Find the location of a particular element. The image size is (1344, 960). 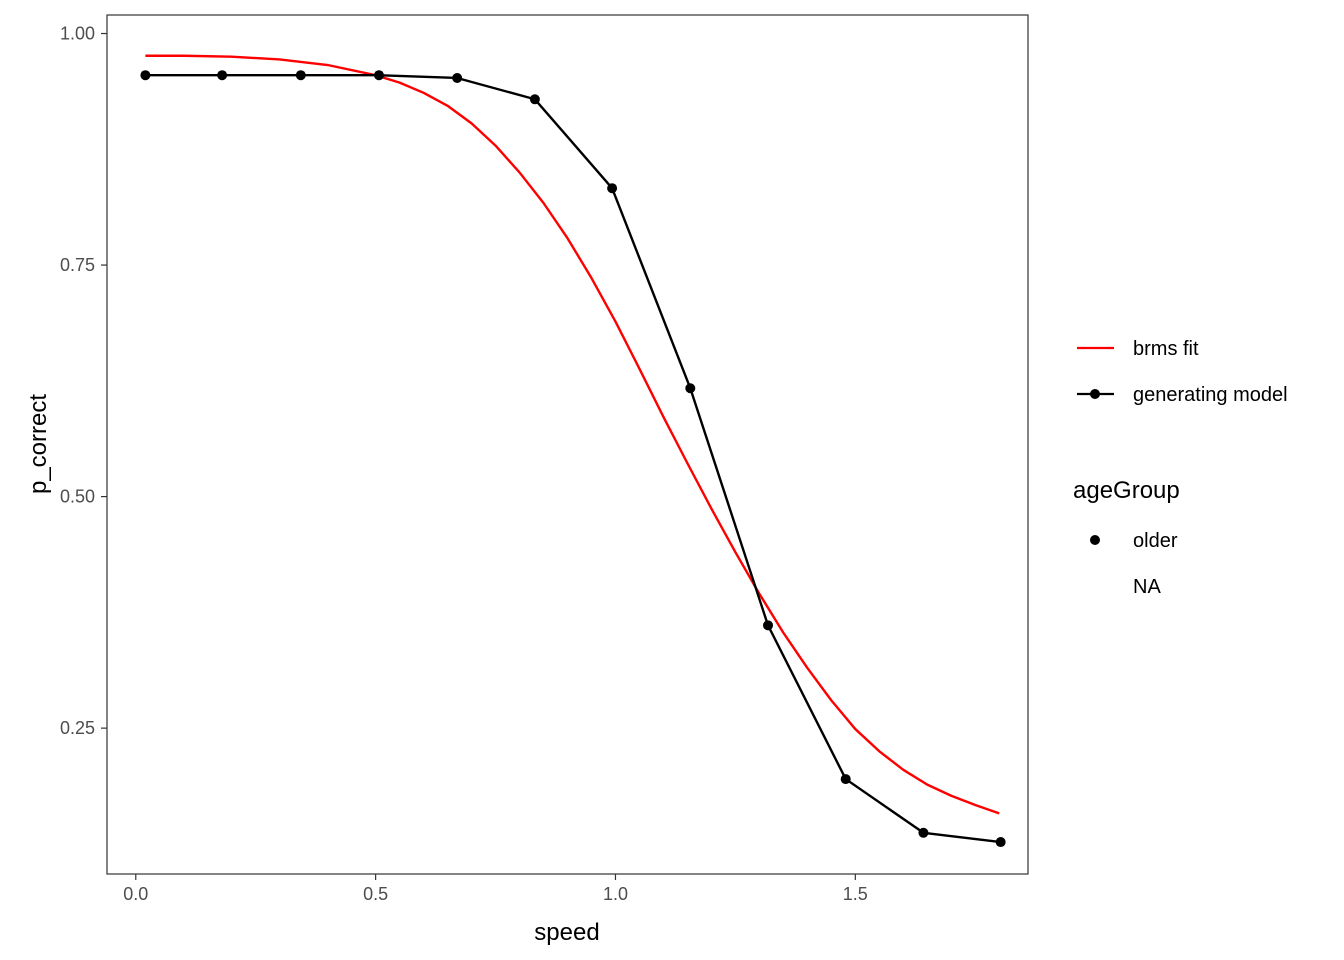

x-tick-label: 1.5 is located at coordinates (855, 894).